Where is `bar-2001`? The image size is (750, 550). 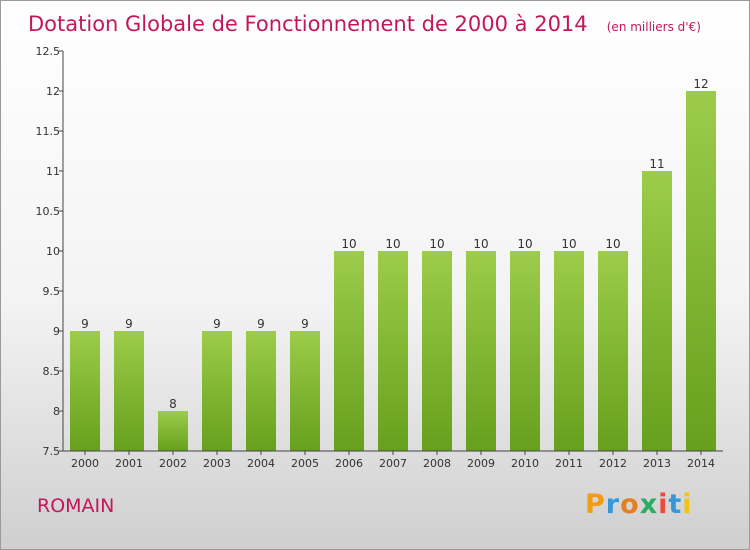 bar-2001 is located at coordinates (129, 391).